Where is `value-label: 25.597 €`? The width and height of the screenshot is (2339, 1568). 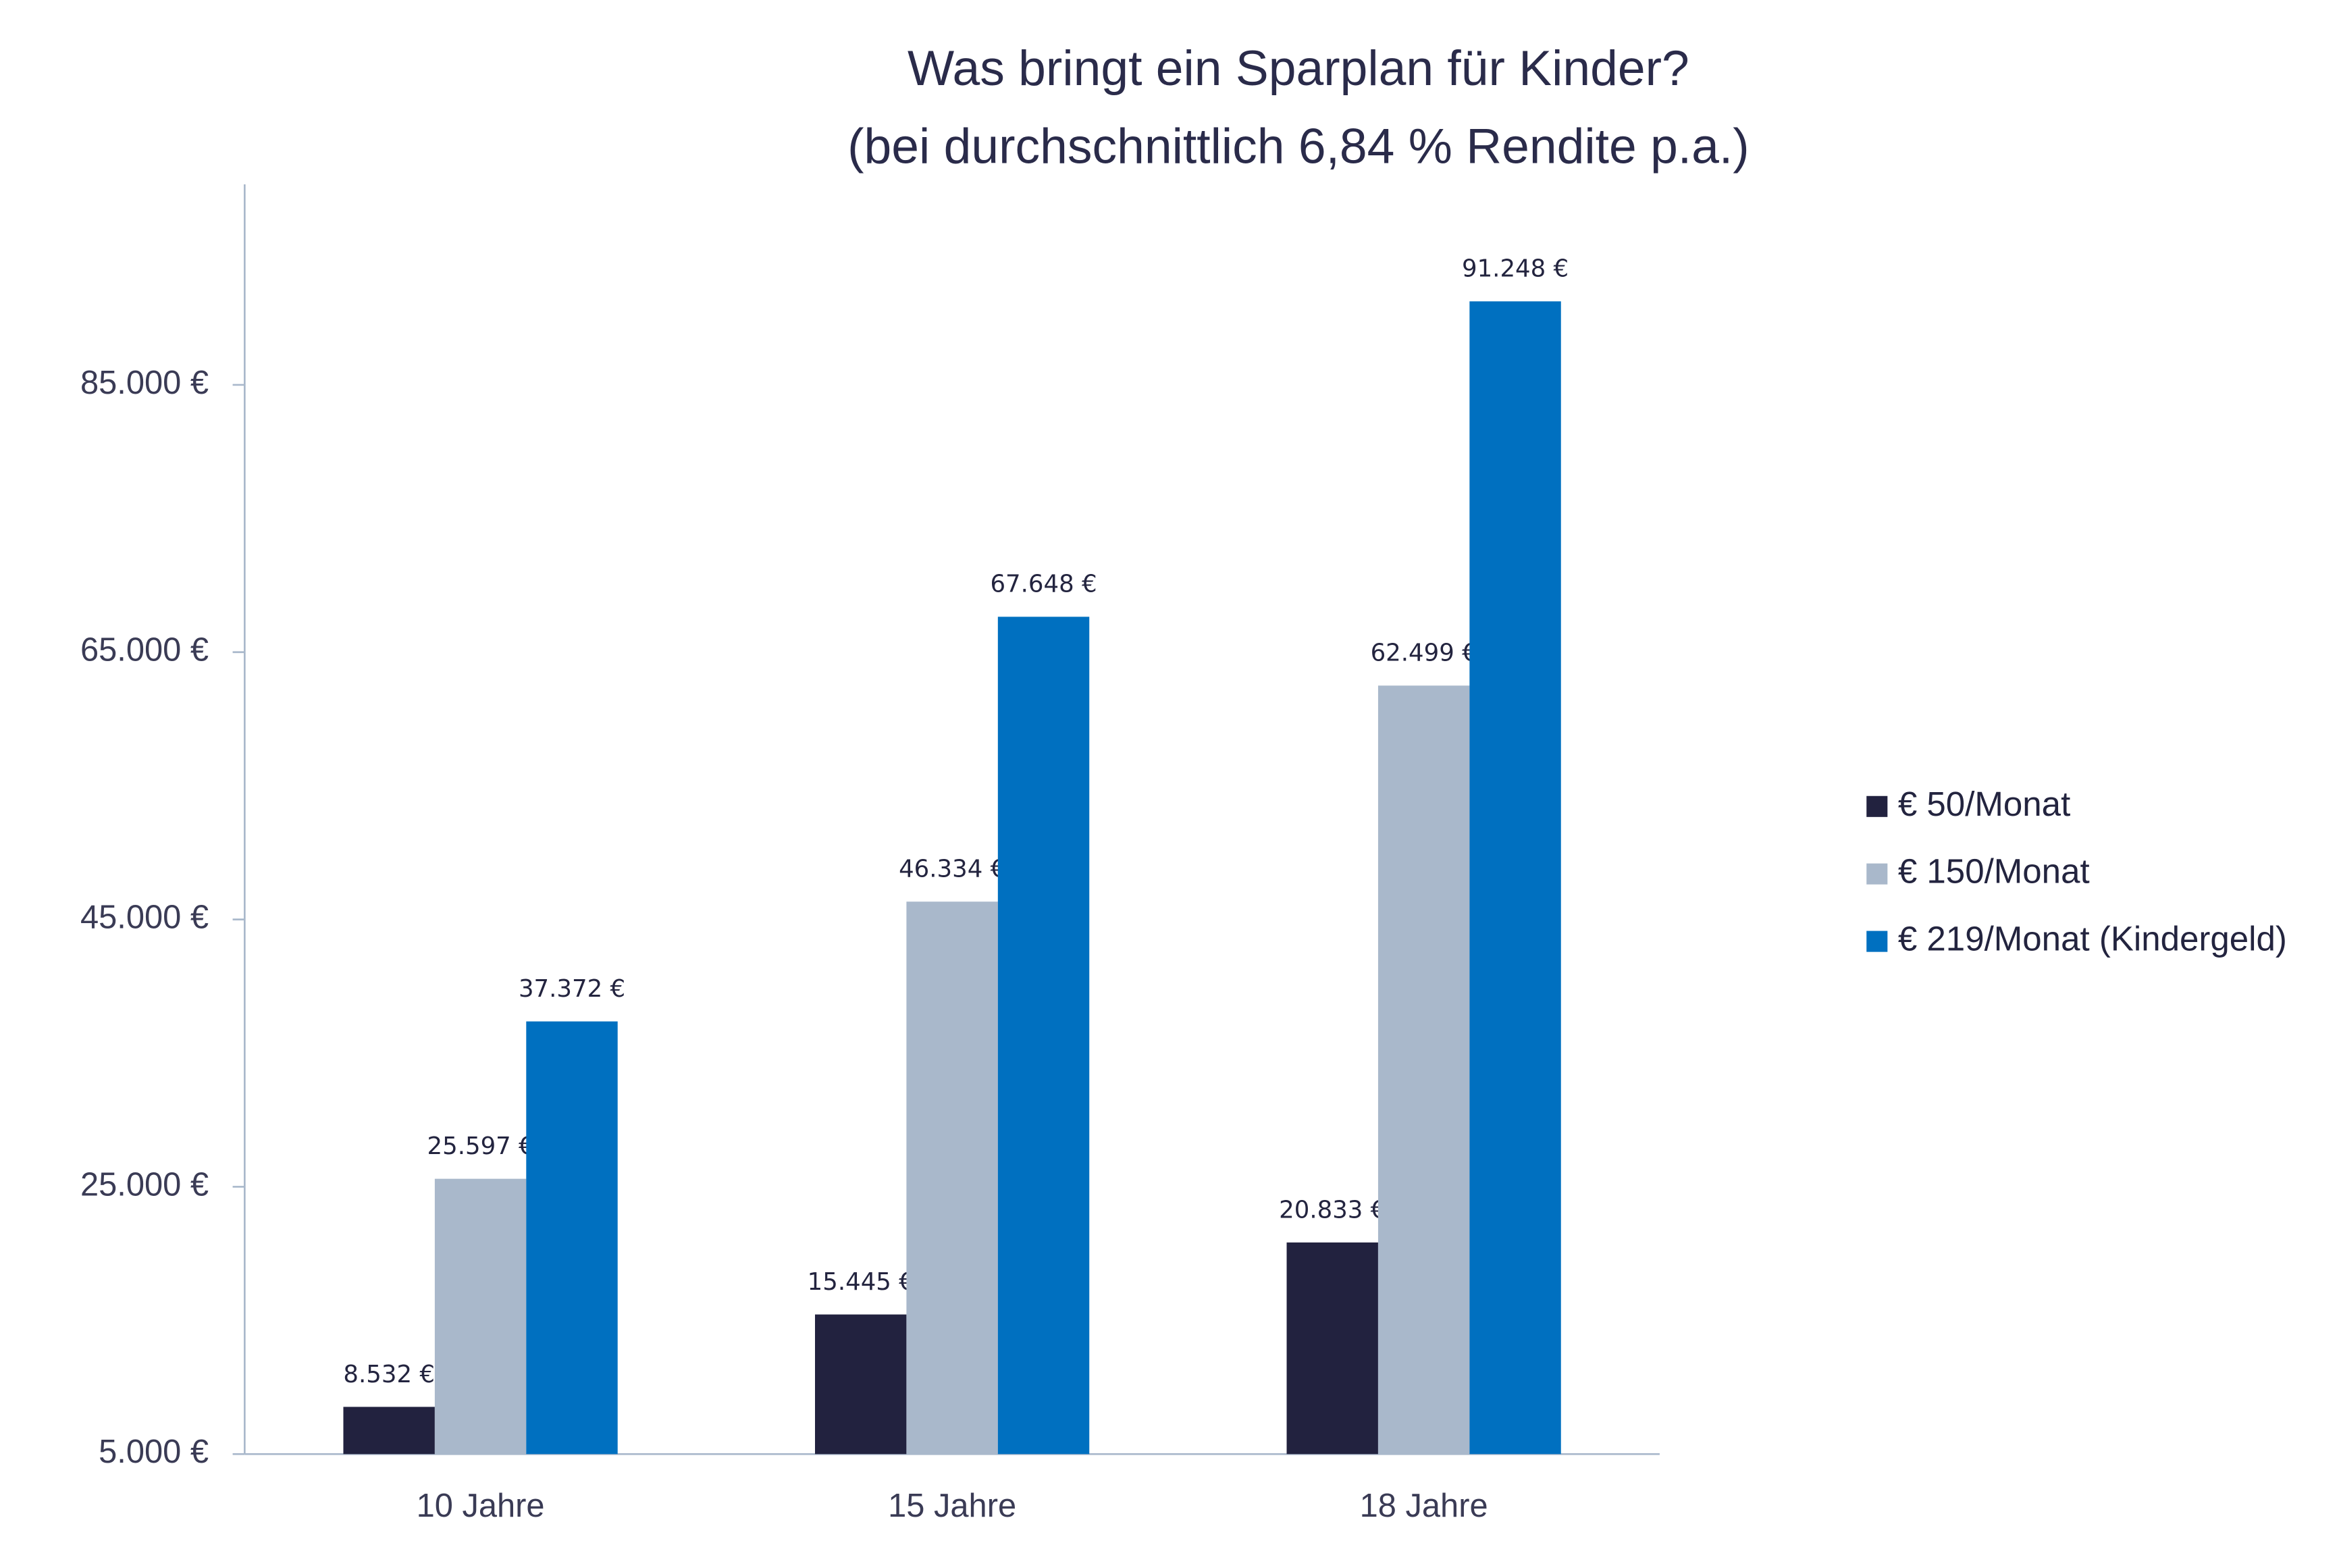
value-label: 25.597 € is located at coordinates (480, 1146).